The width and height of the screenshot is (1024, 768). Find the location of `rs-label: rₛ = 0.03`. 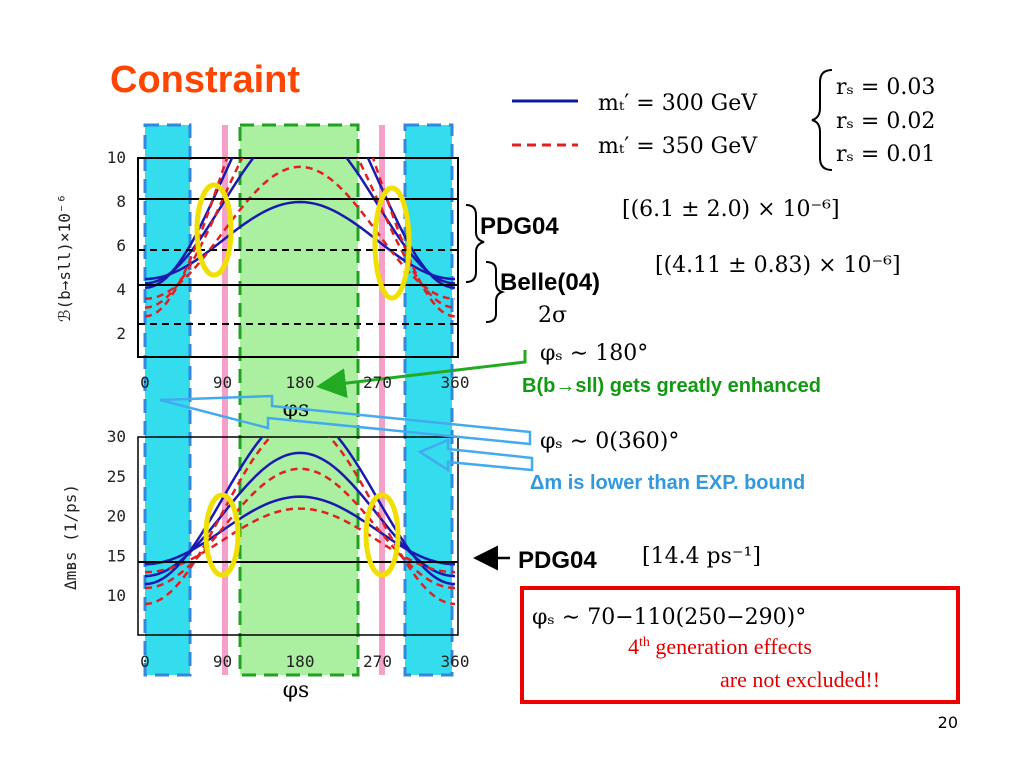

rs-label: rₛ = 0.03 is located at coordinates (885, 87).